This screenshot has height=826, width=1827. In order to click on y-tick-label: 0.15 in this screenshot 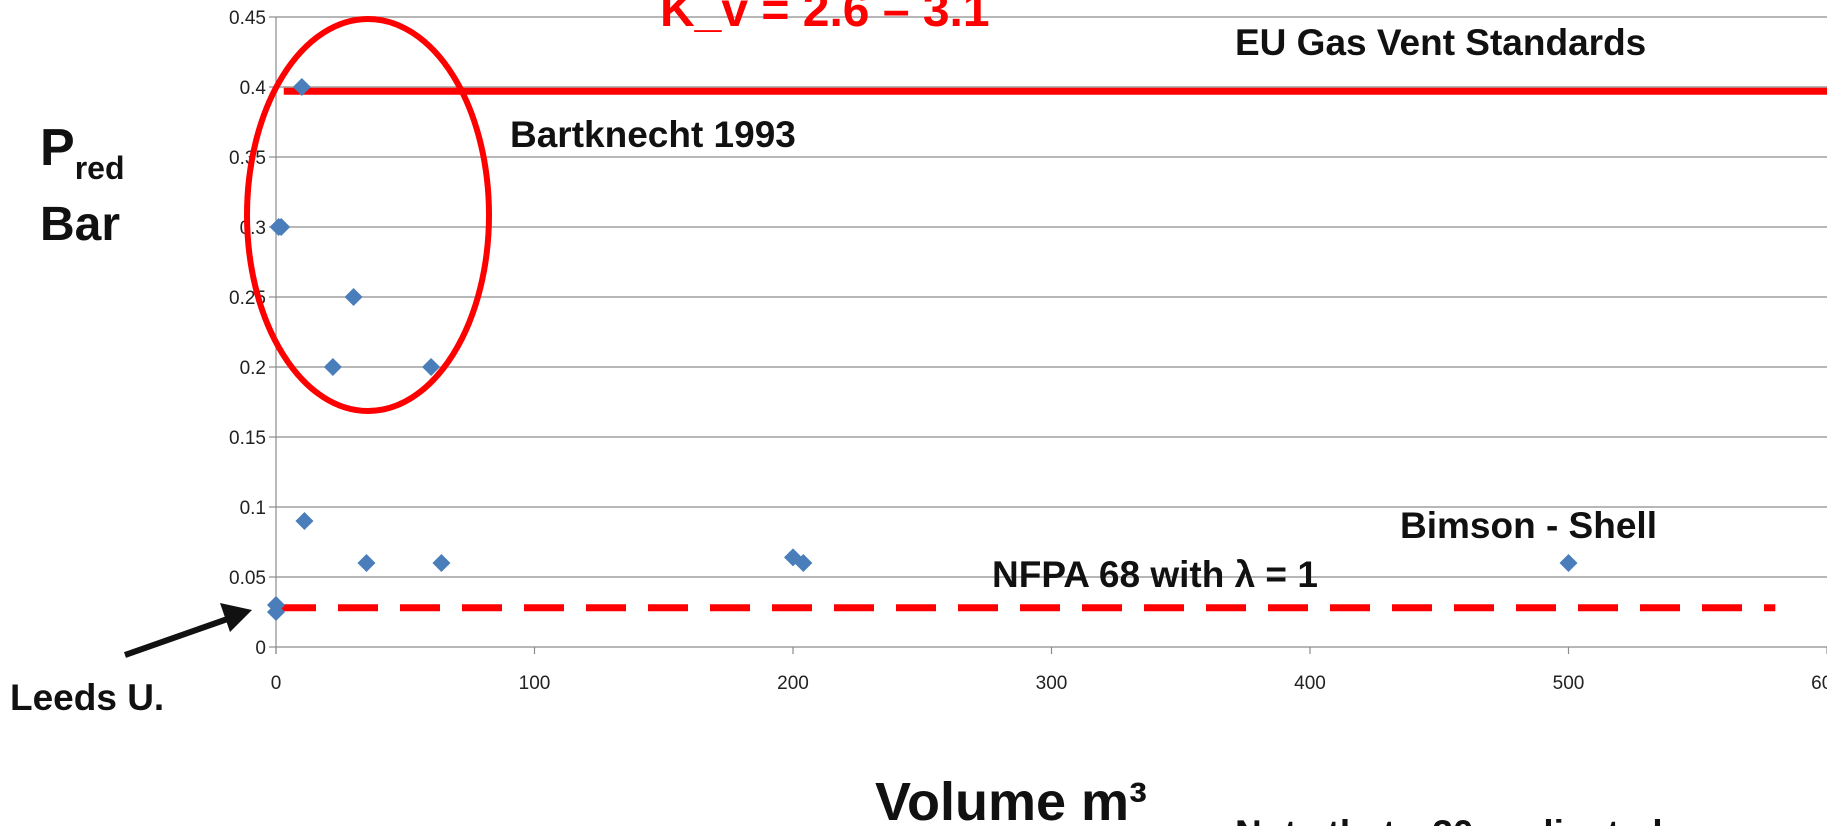, I will do `click(247, 438)`.